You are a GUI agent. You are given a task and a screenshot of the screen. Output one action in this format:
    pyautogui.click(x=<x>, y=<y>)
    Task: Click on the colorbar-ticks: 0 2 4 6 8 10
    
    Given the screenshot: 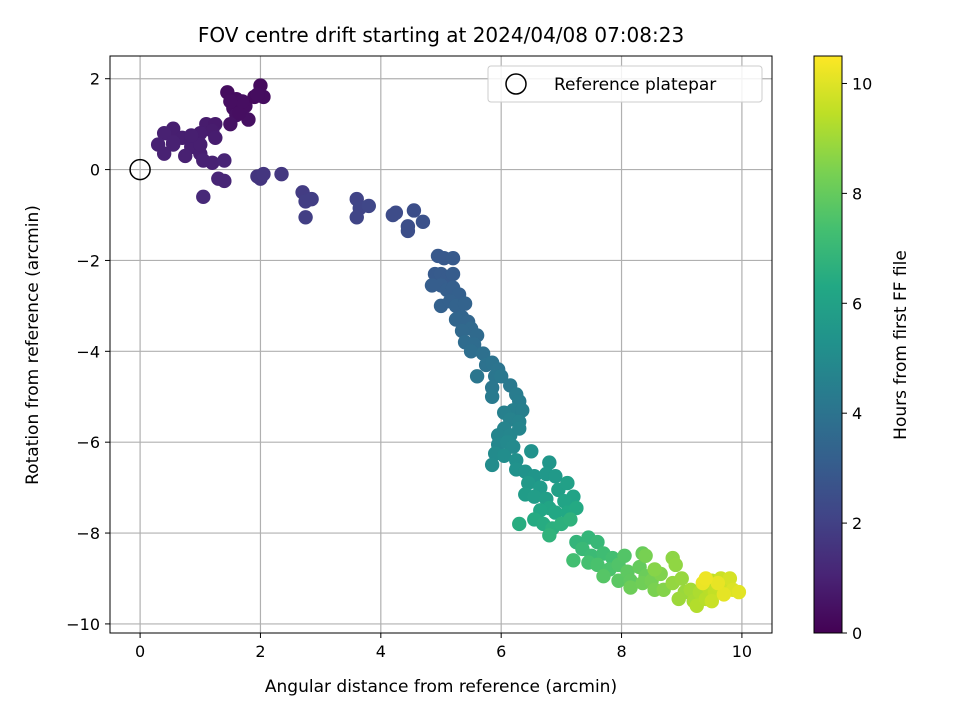 What is the action you would take?
    pyautogui.click(x=857, y=358)
    